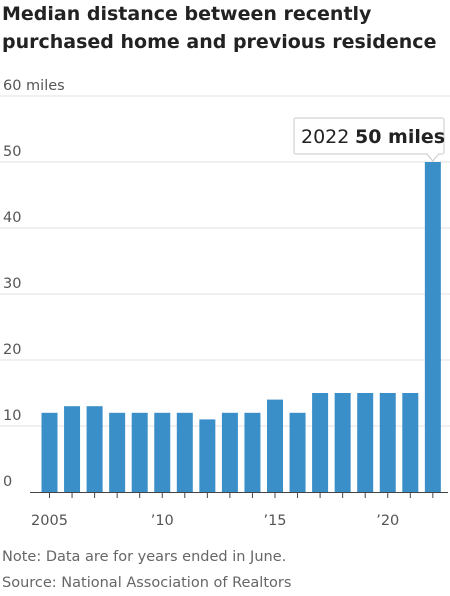 The width and height of the screenshot is (450, 596). Describe the element at coordinates (72, 449) in the screenshot. I see `bar-2006` at that location.